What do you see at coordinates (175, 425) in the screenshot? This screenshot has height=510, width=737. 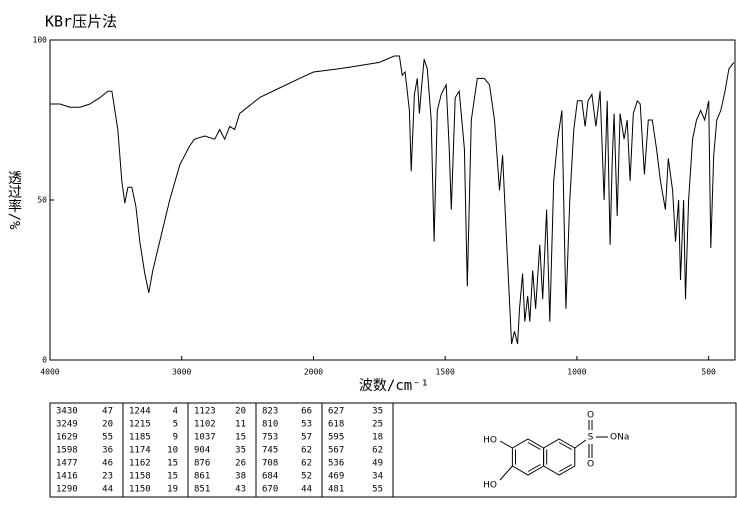 I see `transmittance-cell: 5` at bounding box center [175, 425].